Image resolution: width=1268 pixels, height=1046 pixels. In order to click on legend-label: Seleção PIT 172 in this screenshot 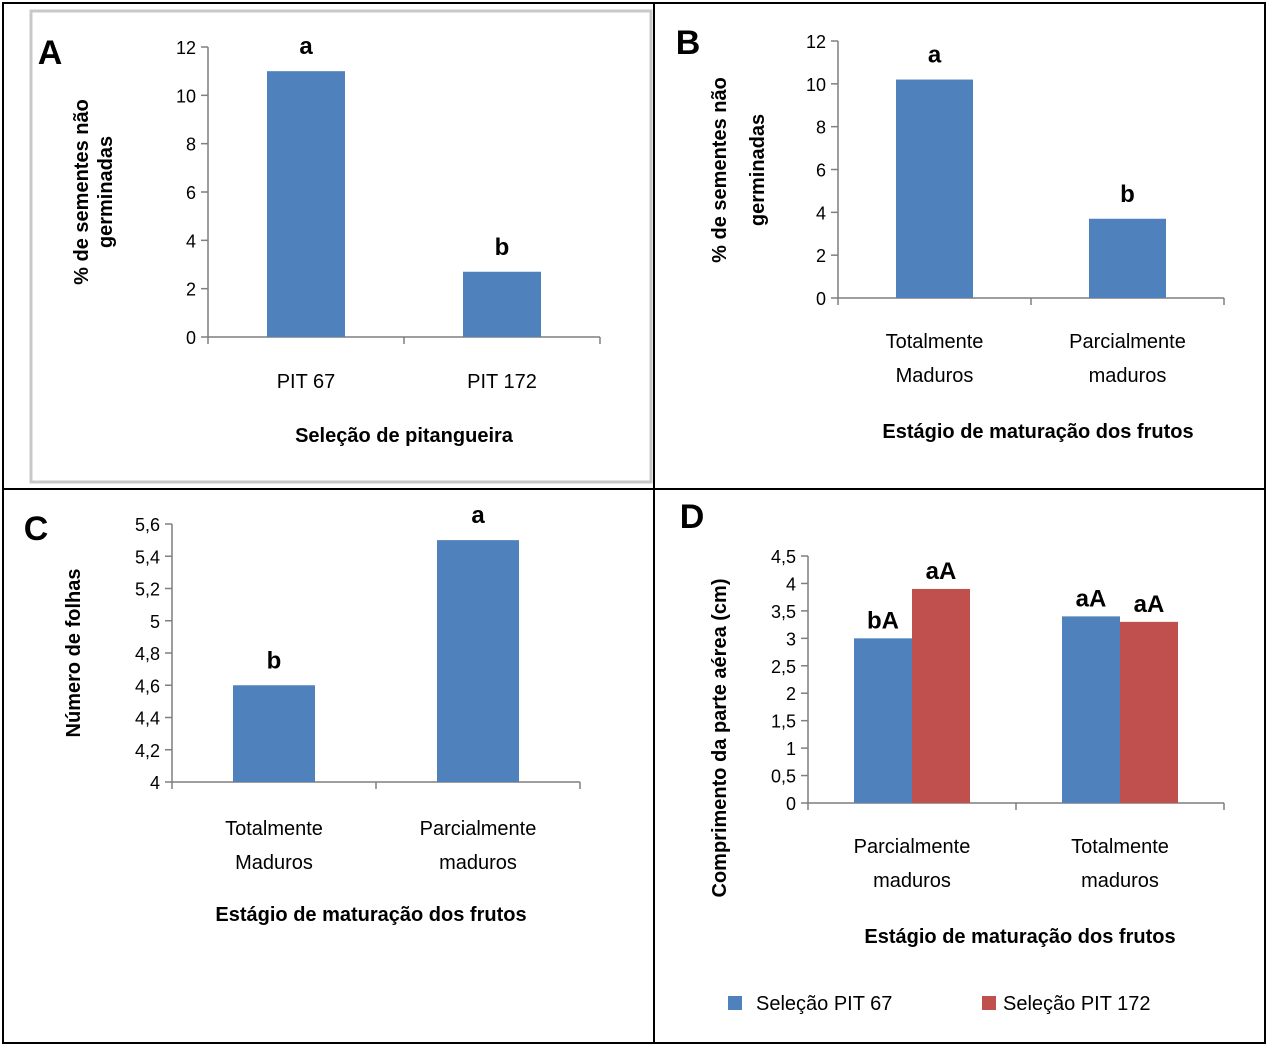, I will do `click(1077, 1004)`.